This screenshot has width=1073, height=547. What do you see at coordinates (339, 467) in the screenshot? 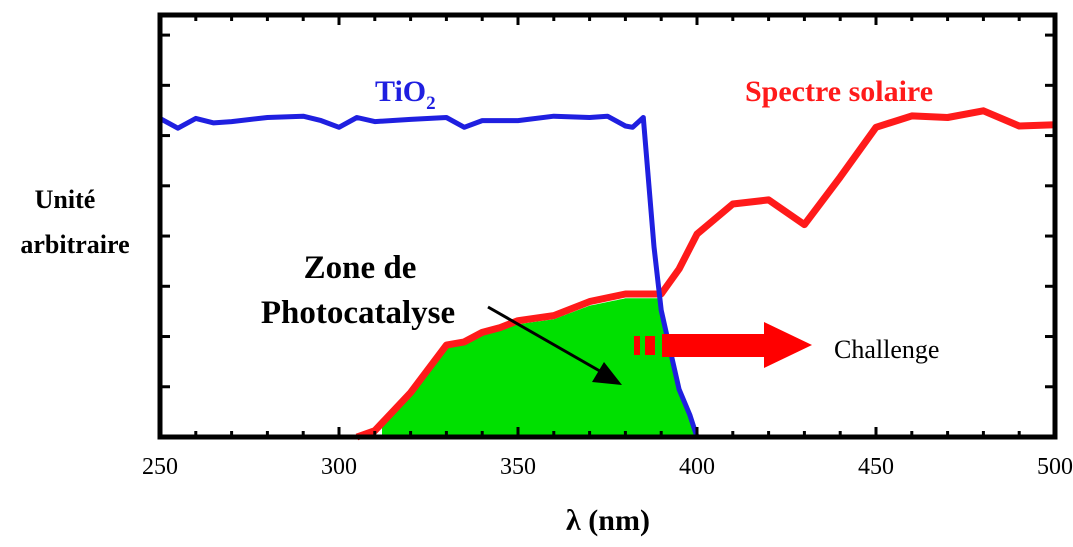
I see `x-tick-label: 300` at bounding box center [339, 467].